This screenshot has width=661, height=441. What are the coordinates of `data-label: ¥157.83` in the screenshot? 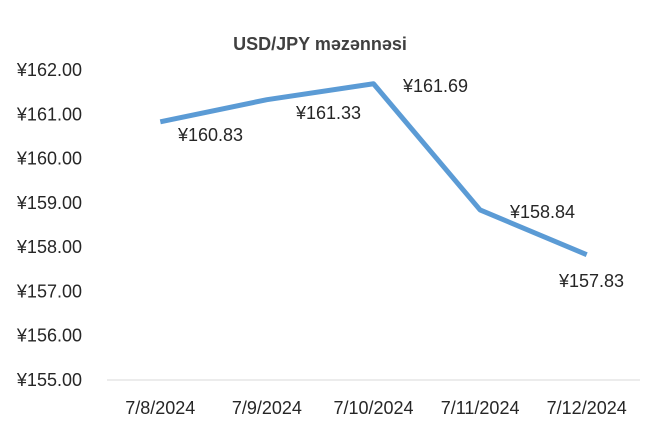 It's located at (591, 281).